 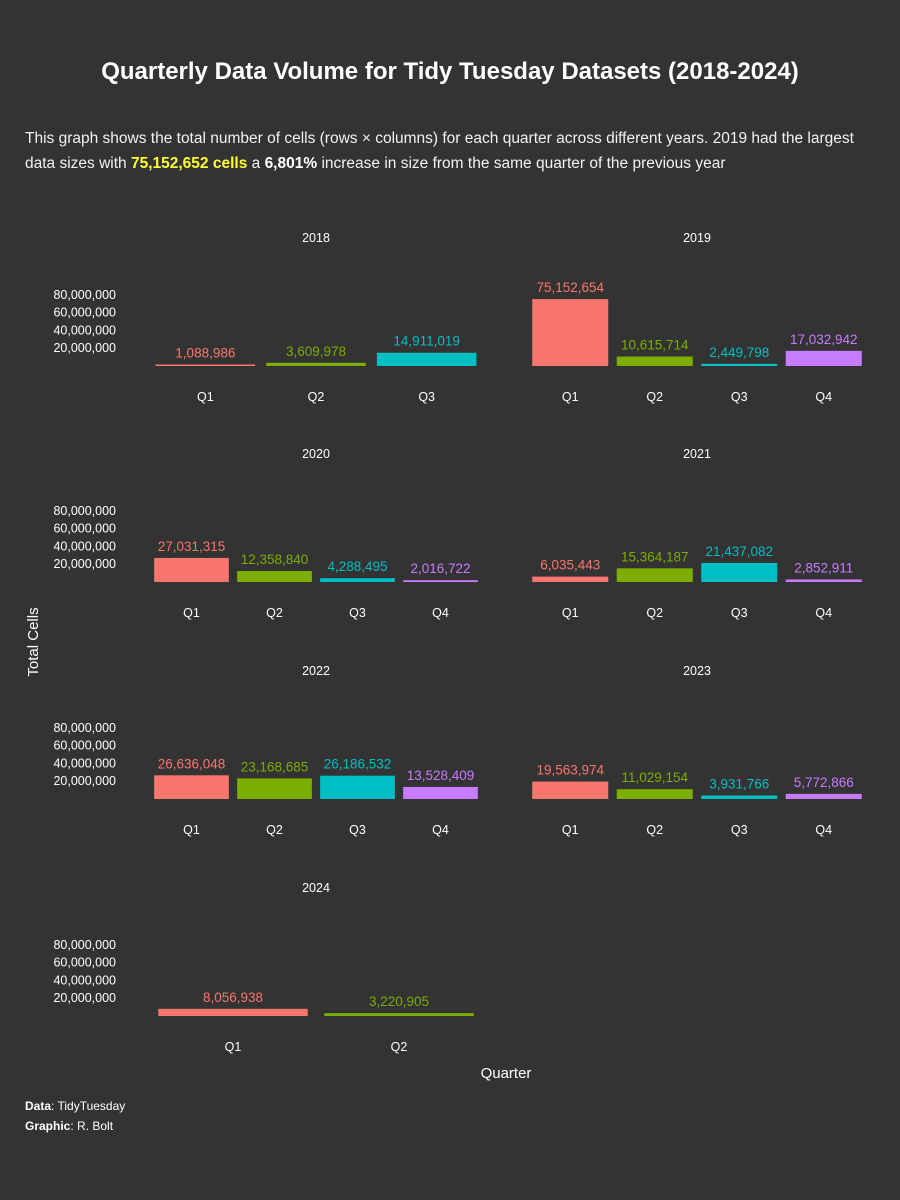 I want to click on data-label: 3,220,905, so click(x=399, y=1001).